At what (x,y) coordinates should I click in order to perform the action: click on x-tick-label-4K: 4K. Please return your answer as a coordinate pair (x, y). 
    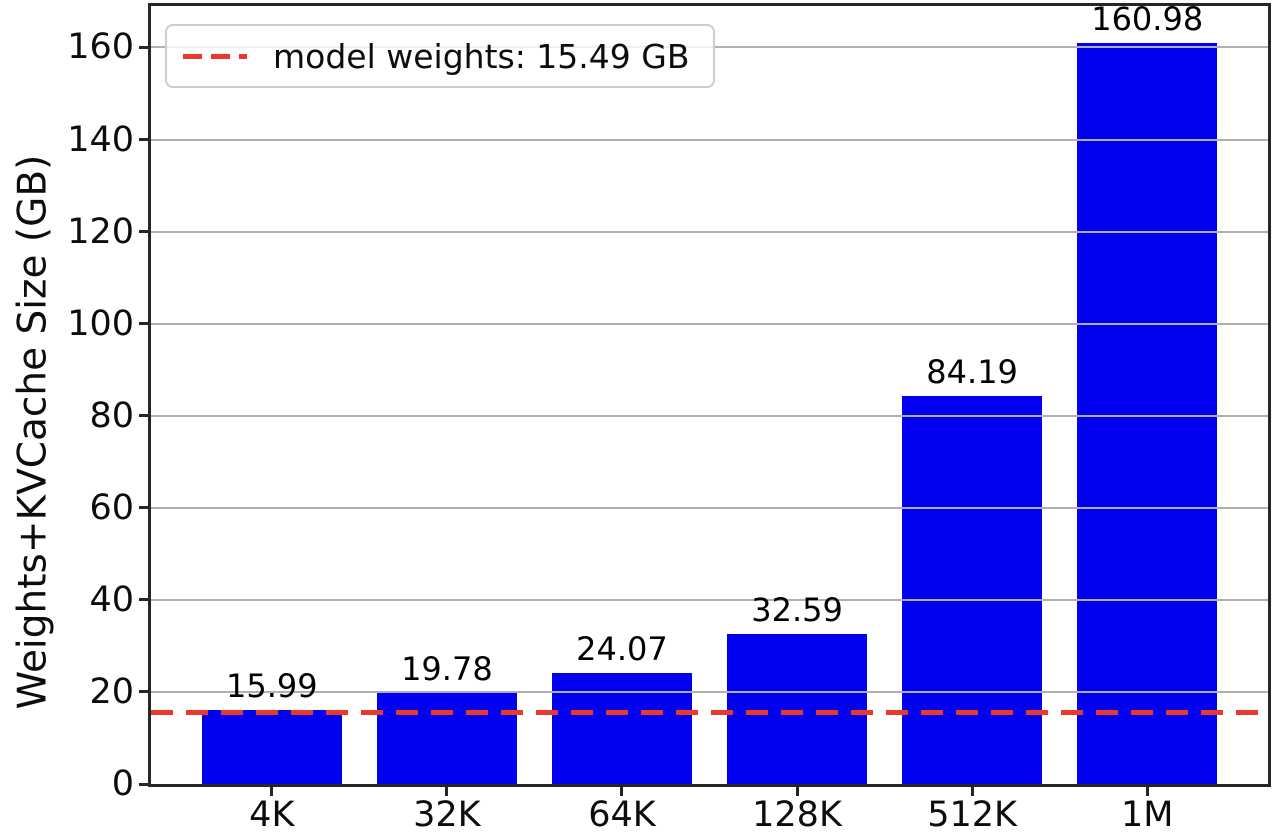
    Looking at the image, I should click on (272, 815).